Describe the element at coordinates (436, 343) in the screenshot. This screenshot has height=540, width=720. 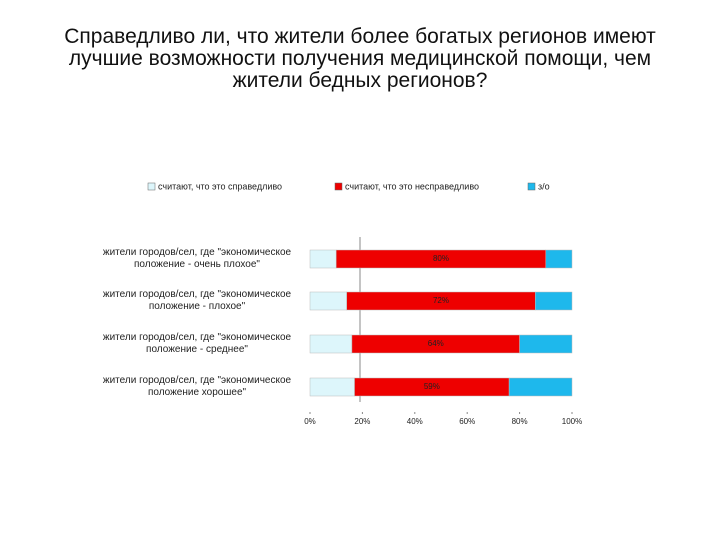
I see `value-label: 64%` at that location.